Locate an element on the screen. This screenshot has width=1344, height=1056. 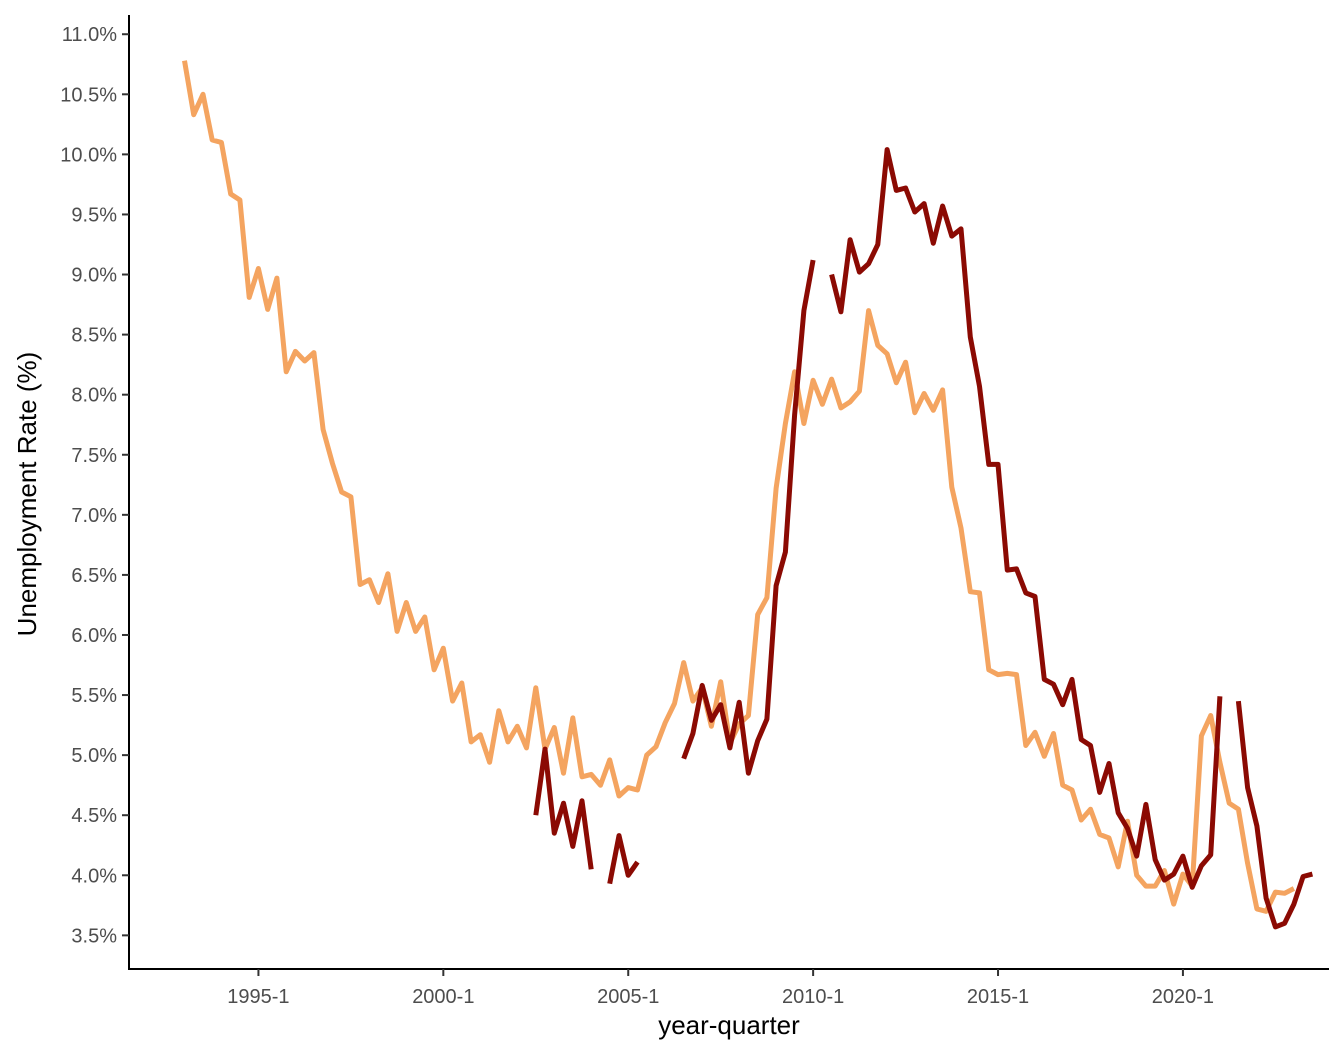
y-axis-title: Unemployment Rate (%) is located at coordinates (27, 494).